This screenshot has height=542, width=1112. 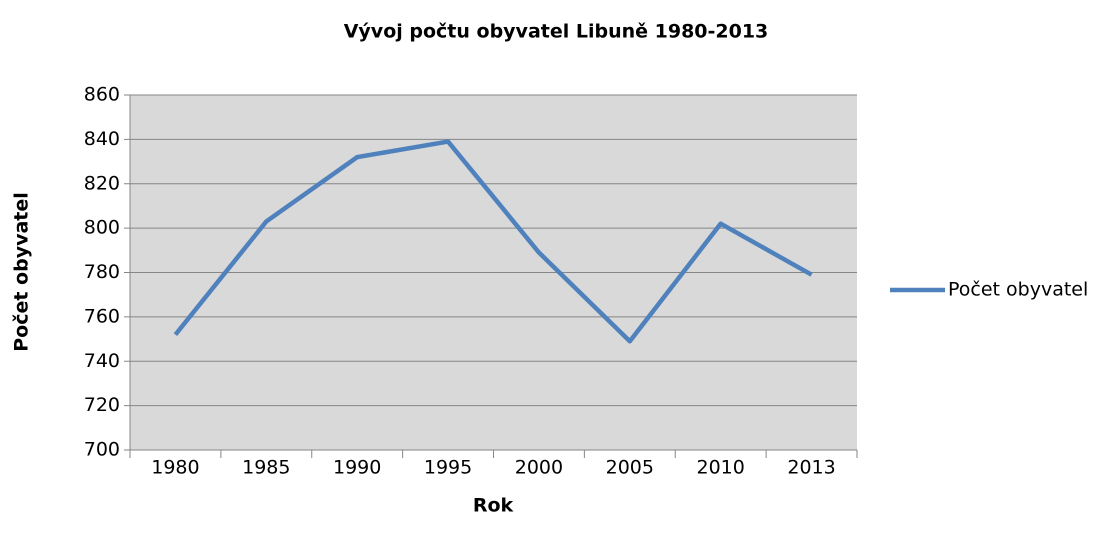 I want to click on y-tick-label: 840, so click(x=102, y=139).